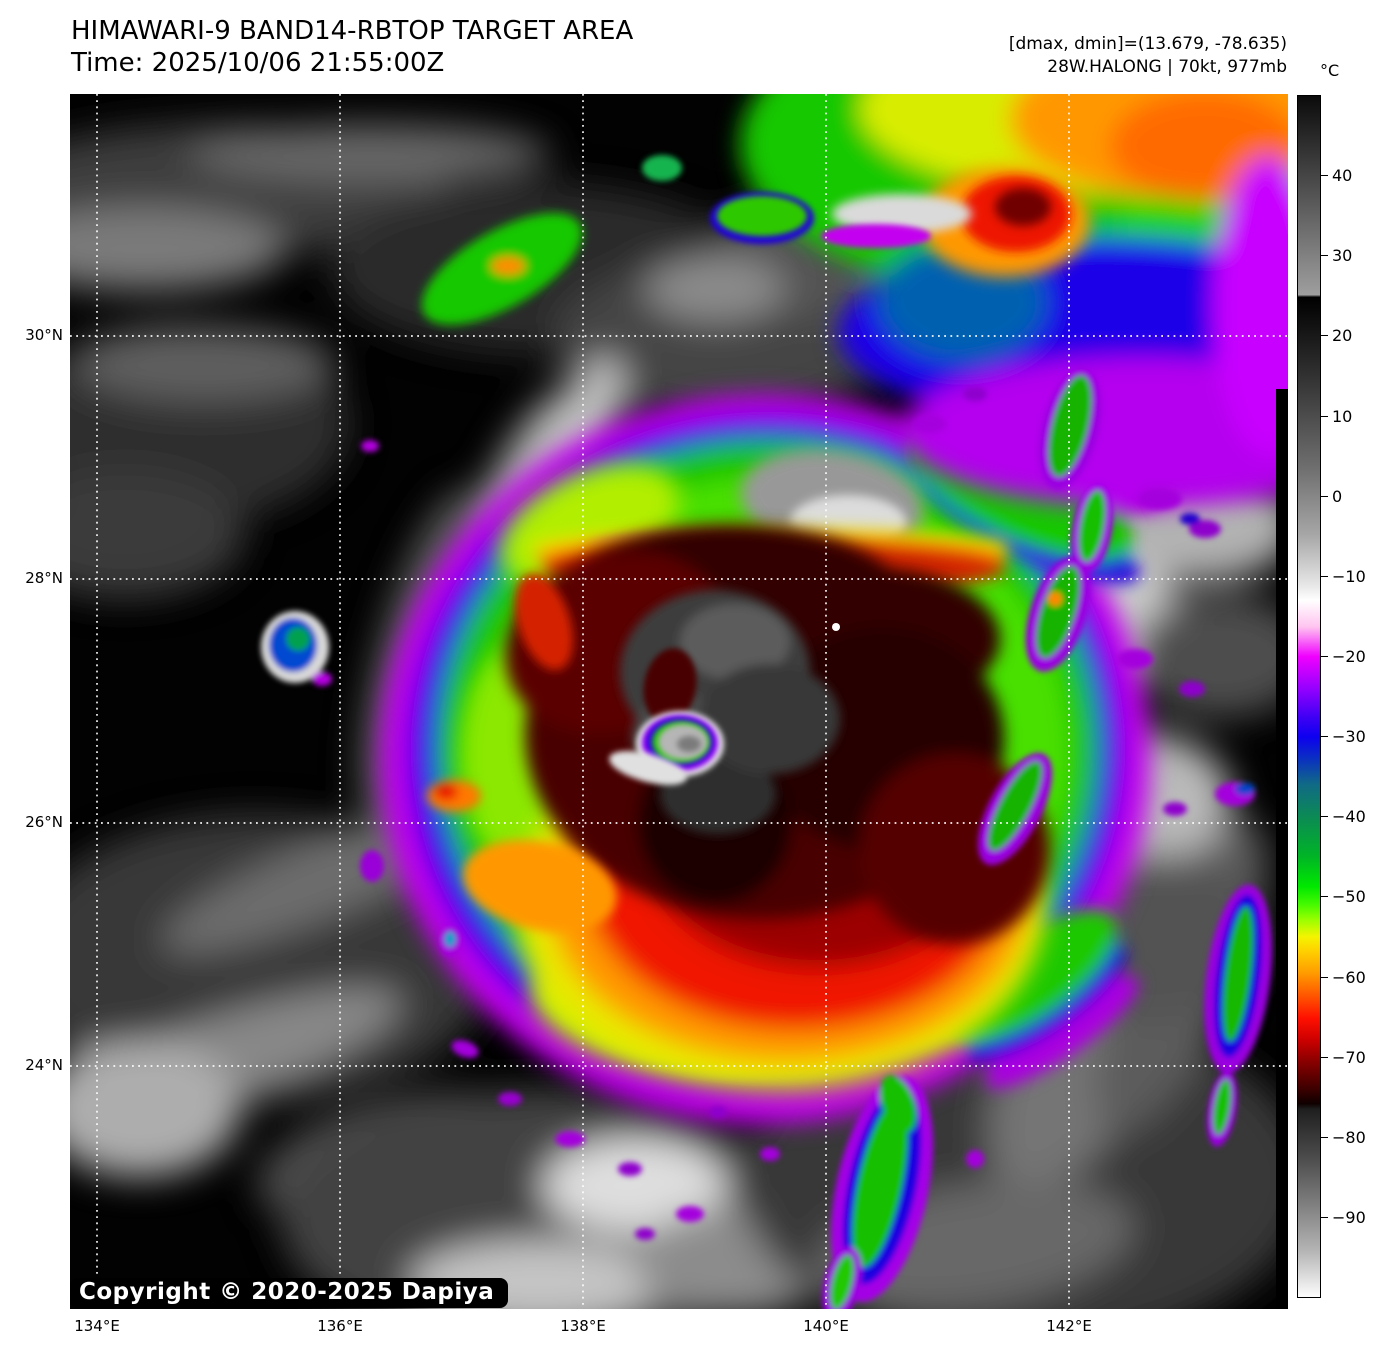  Describe the element at coordinates (289, 1293) in the screenshot. I see `copyright-badge: Copyright © 2020-2025 Dapiya` at that location.